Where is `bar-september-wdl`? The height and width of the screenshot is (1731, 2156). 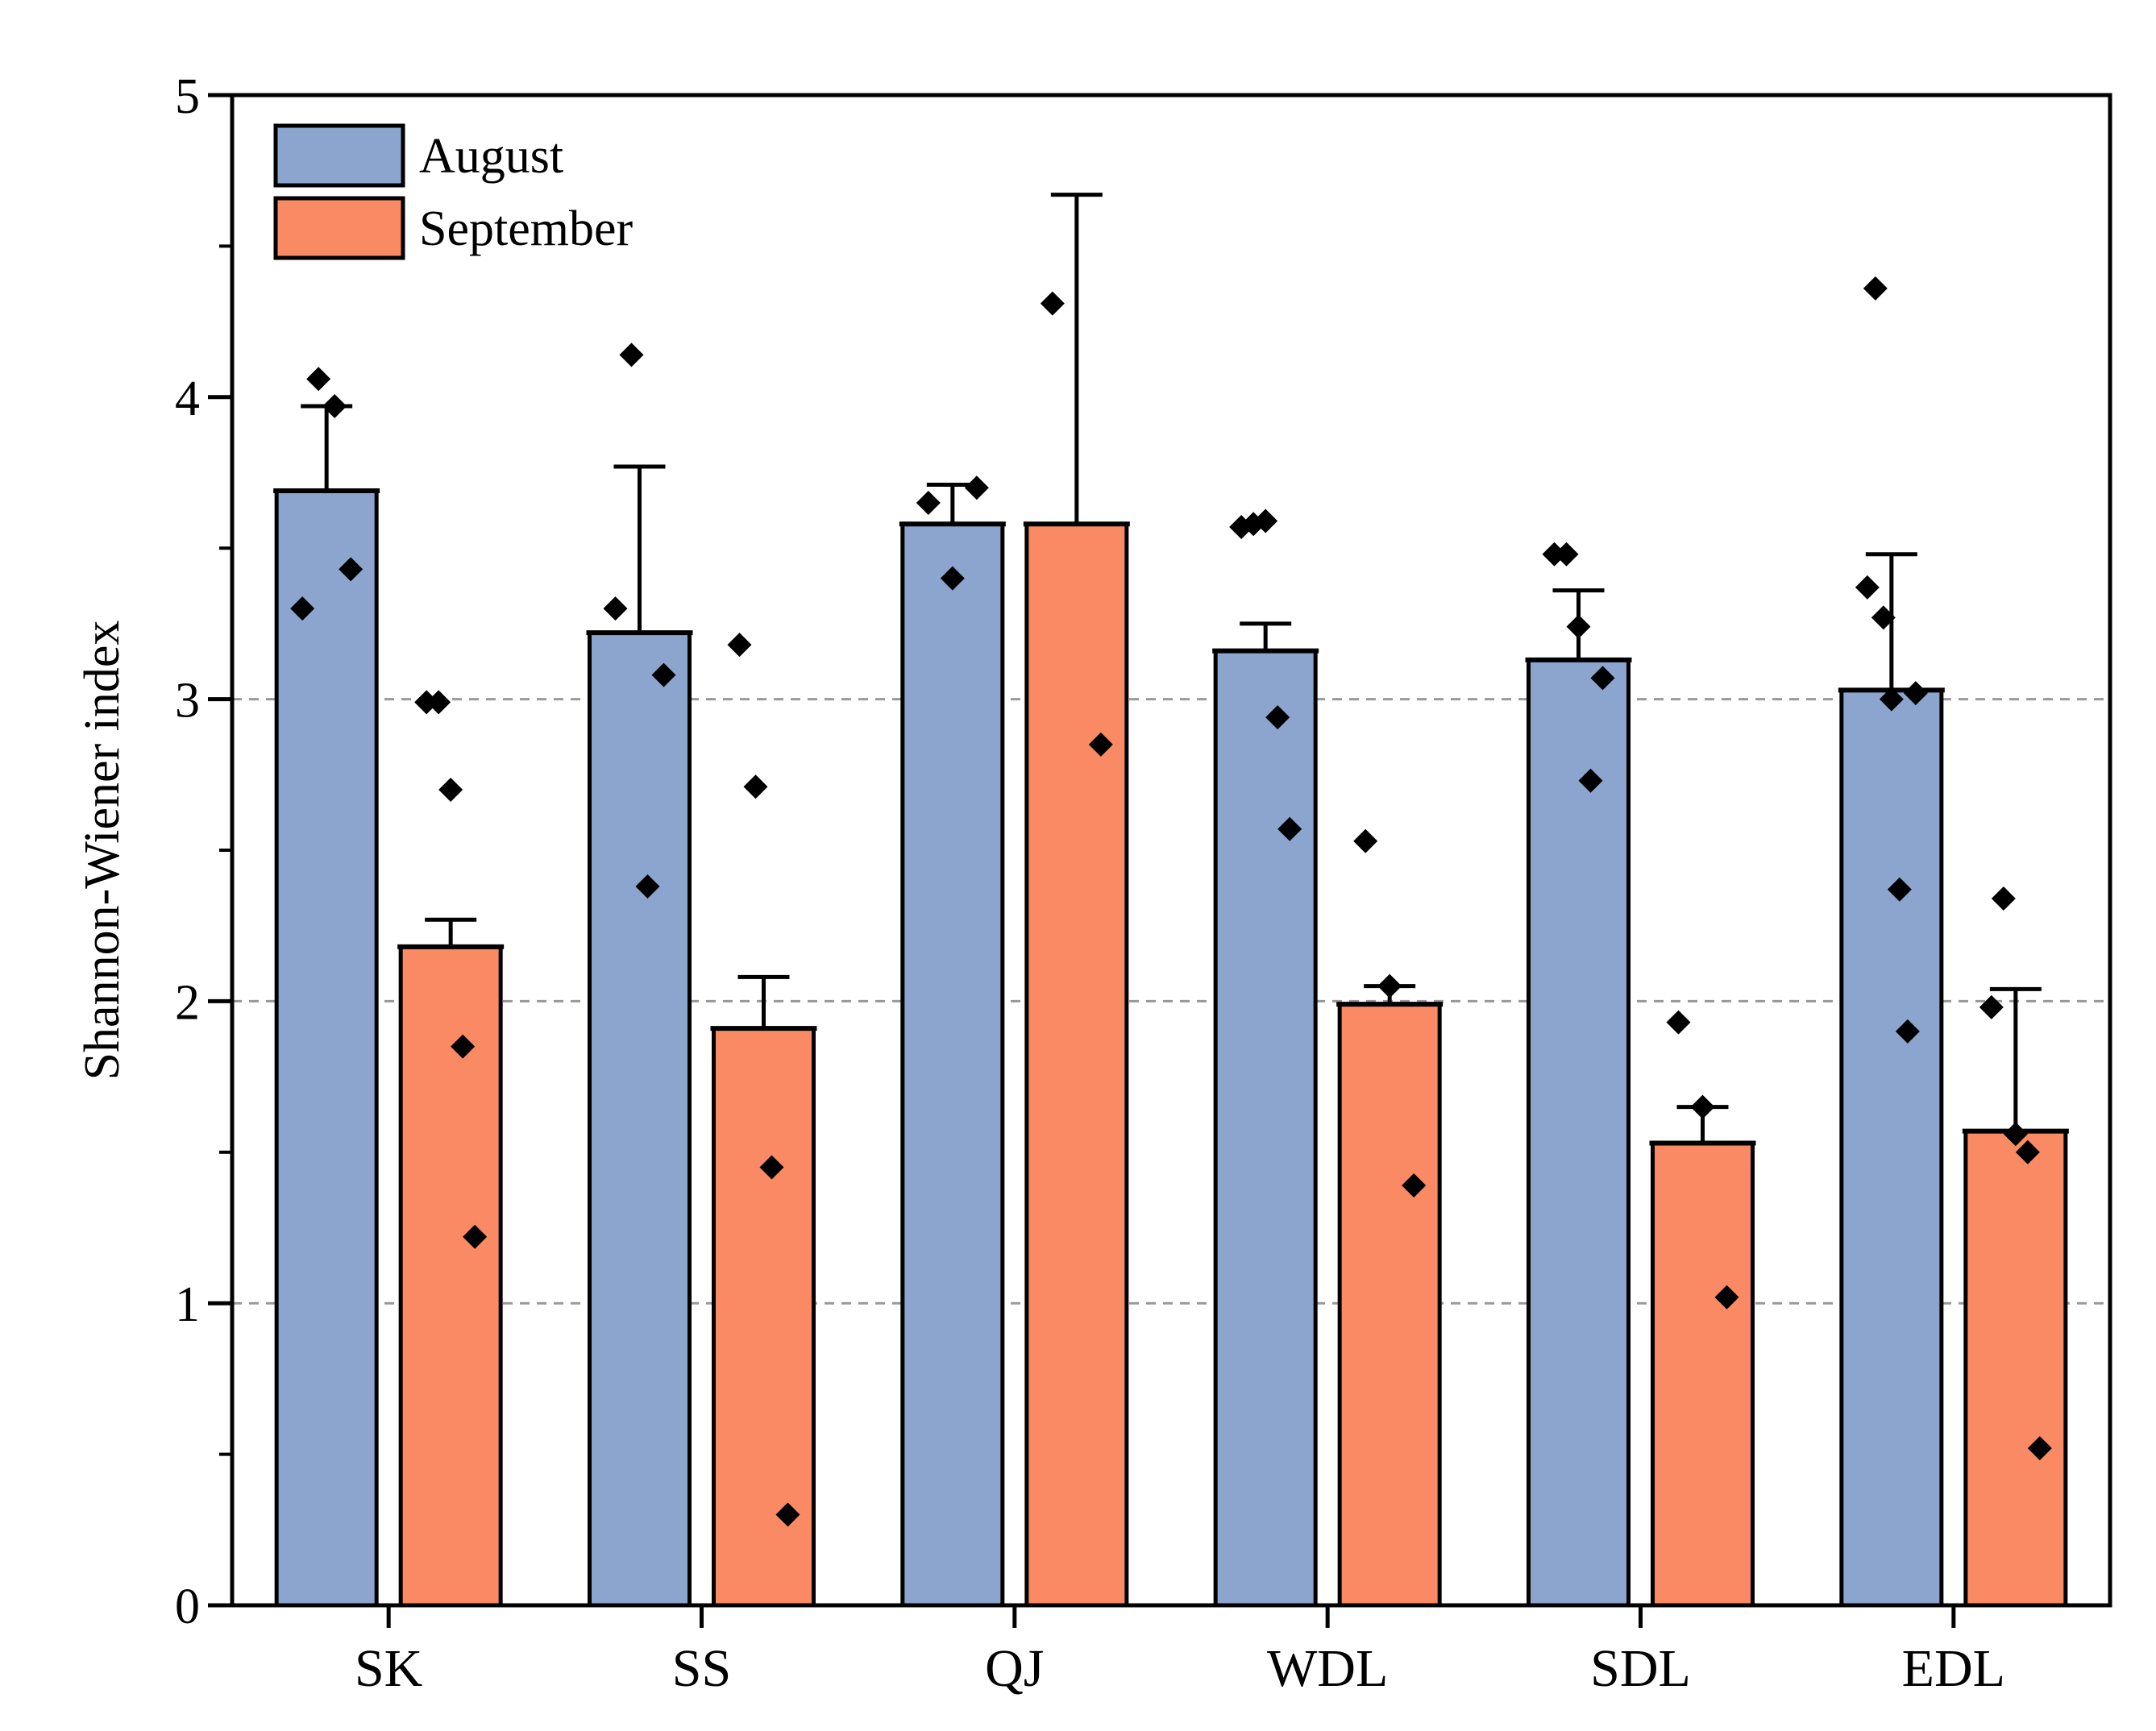
bar-september-wdl is located at coordinates (1389, 1305).